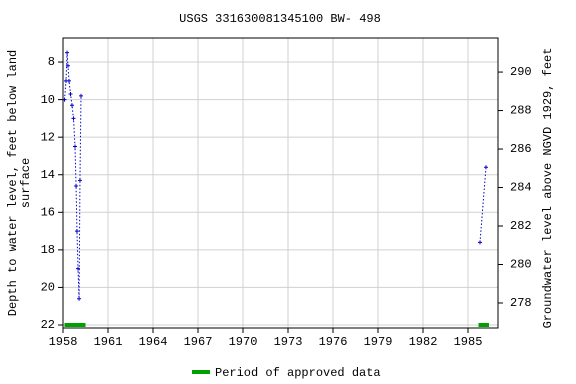  I want to click on y2-tick-label: 286, so click(521, 149).